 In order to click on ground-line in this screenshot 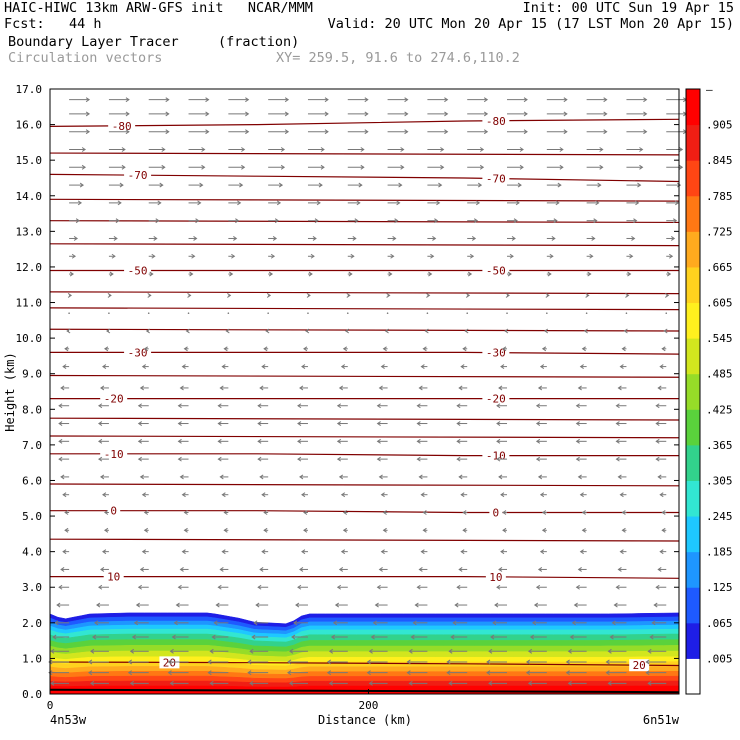, I will do `click(364, 691)`.